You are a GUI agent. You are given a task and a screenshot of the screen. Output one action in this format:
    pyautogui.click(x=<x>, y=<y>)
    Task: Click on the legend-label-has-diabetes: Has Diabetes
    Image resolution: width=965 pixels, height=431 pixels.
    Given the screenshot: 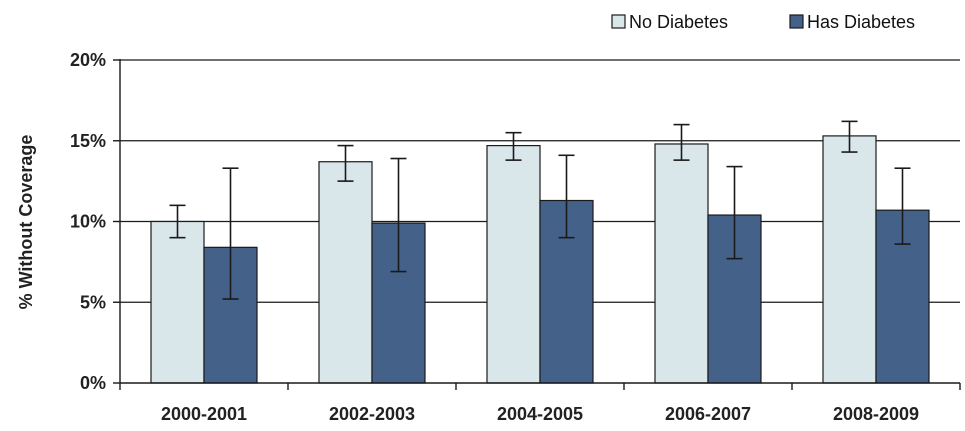 What is the action you would take?
    pyautogui.click(x=861, y=22)
    